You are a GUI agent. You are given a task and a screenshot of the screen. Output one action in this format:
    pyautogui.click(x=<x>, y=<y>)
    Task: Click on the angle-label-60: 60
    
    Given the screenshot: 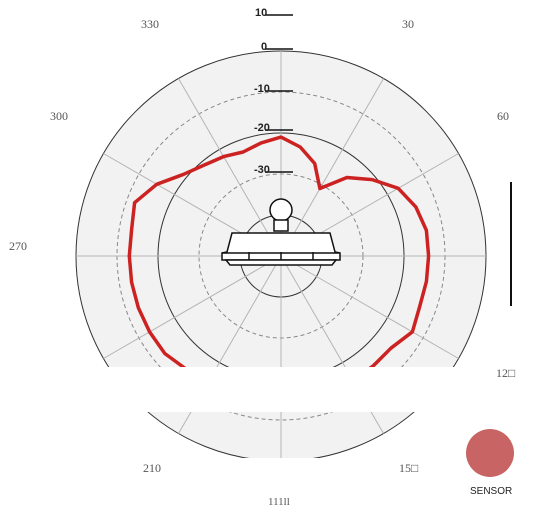 What is the action you would take?
    pyautogui.click(x=503, y=116)
    